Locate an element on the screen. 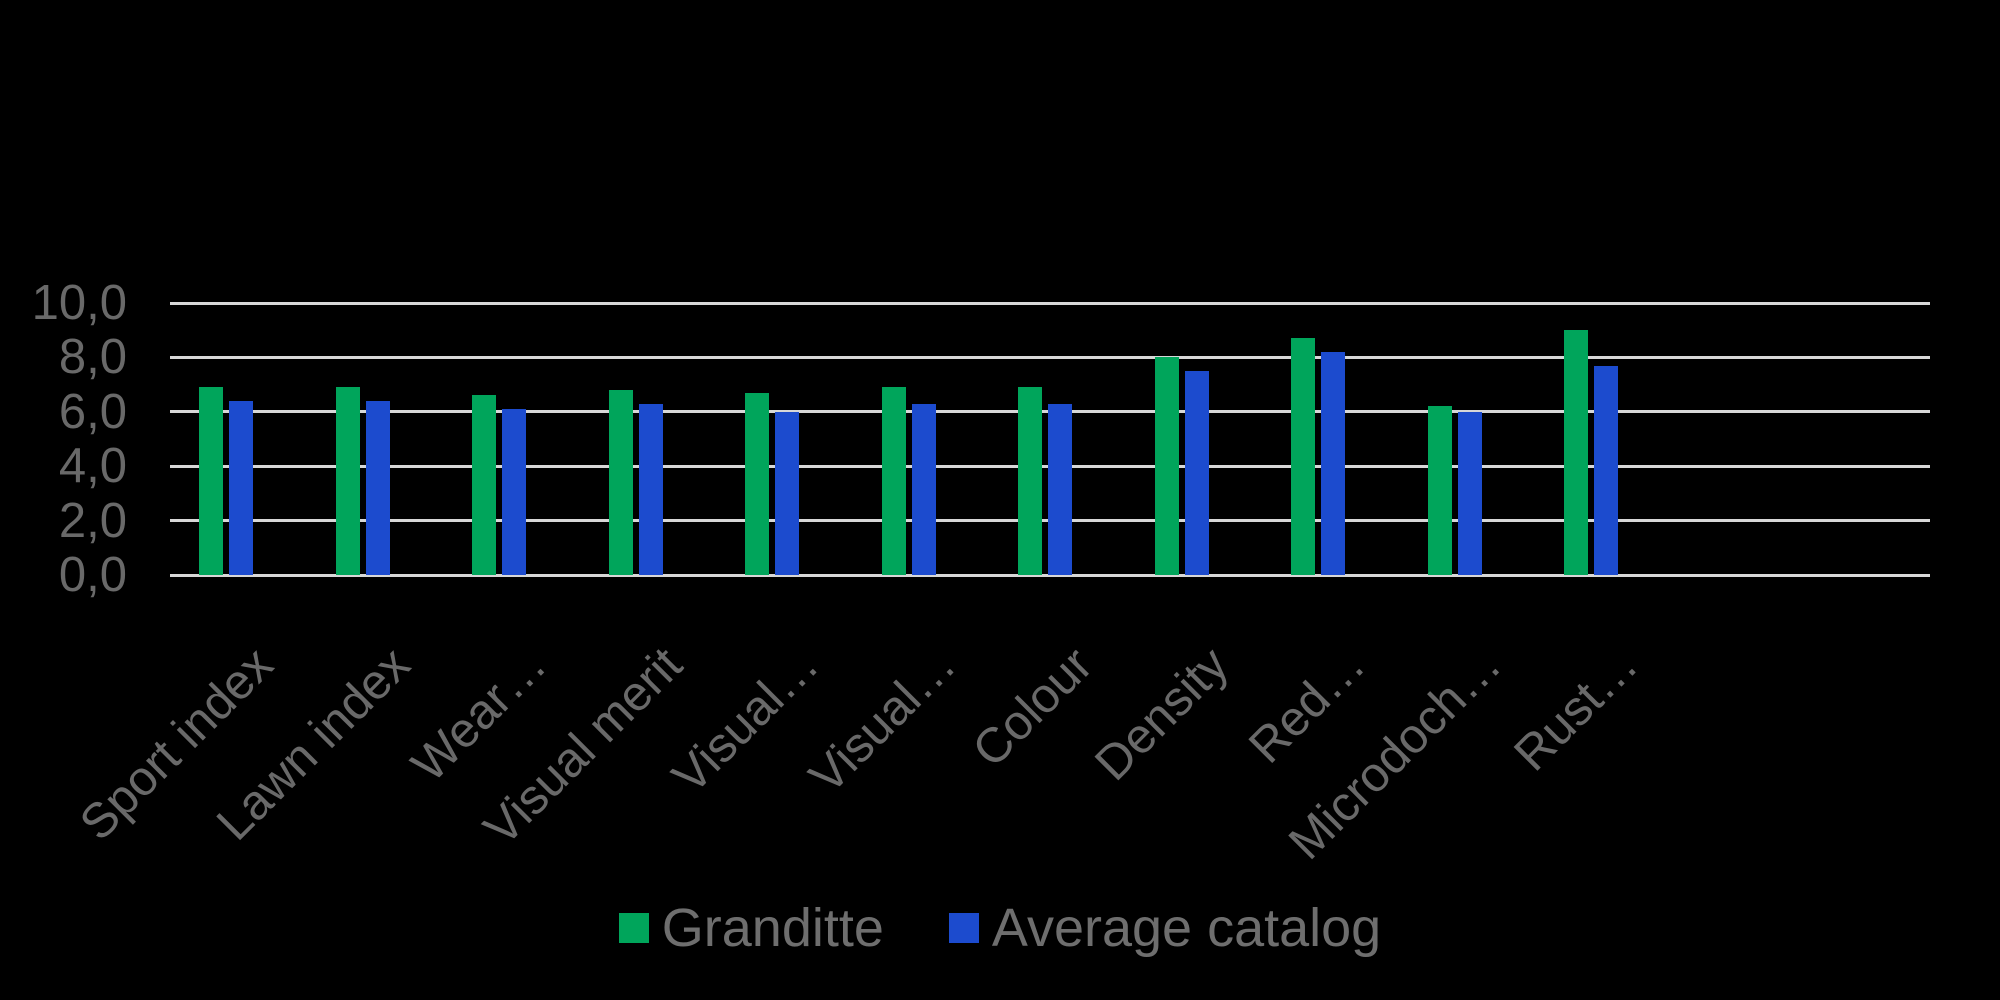 This screenshot has width=2000, height=1000. bar-granditte-rust is located at coordinates (1576, 452).